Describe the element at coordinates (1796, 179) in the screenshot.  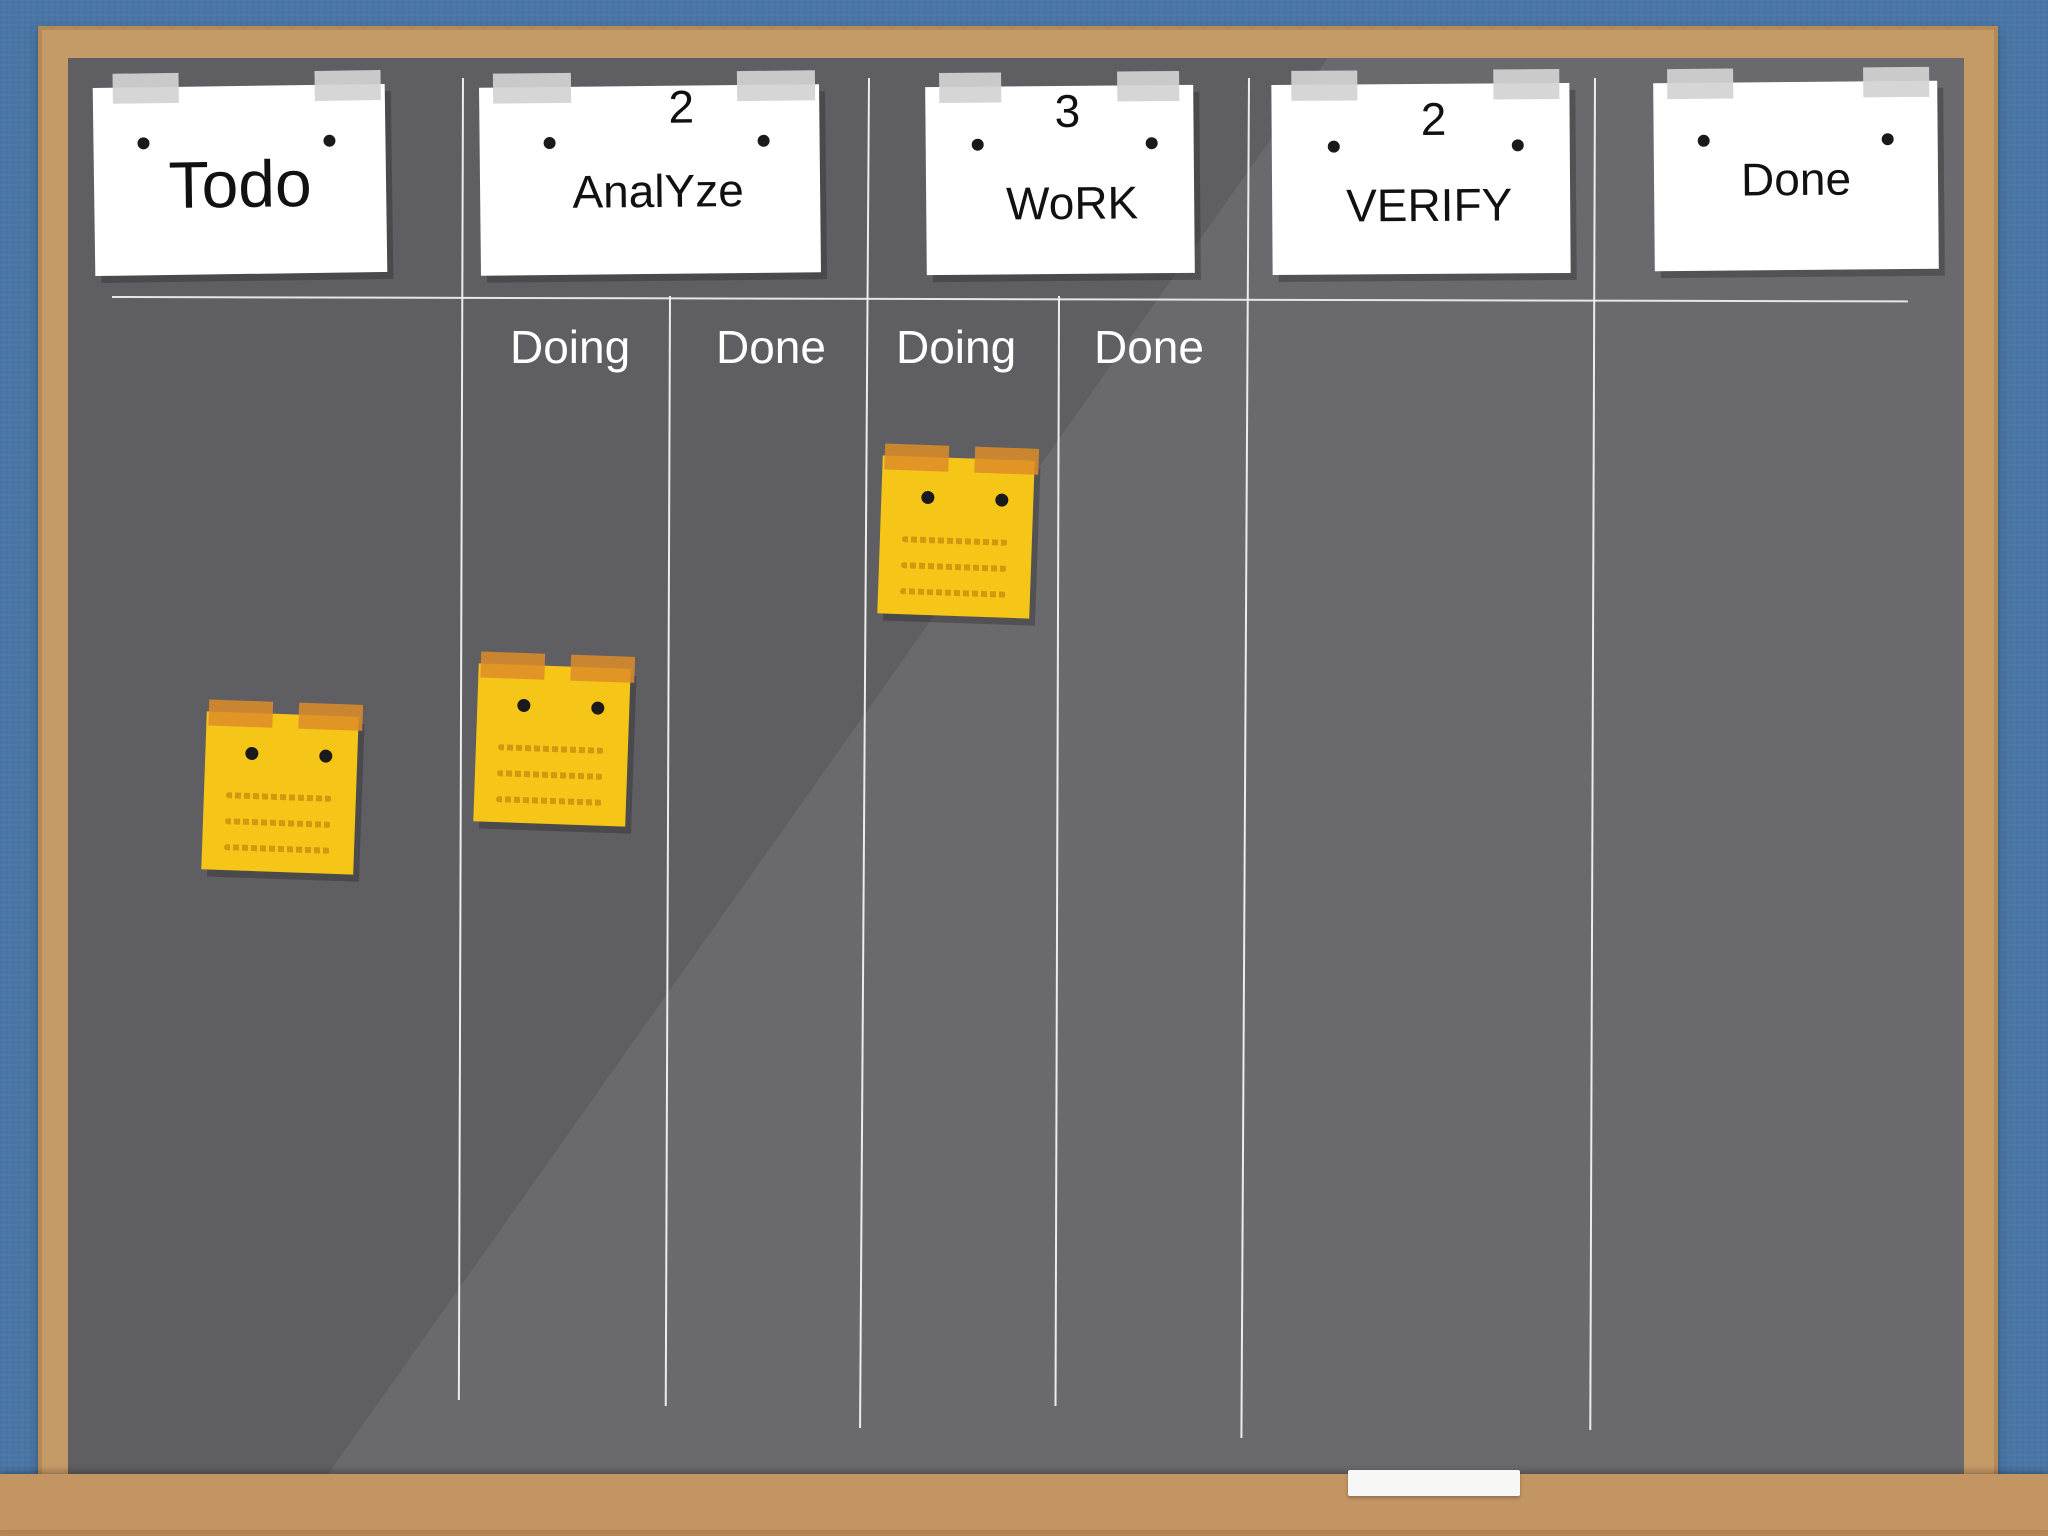
I see `column-title: Done` at that location.